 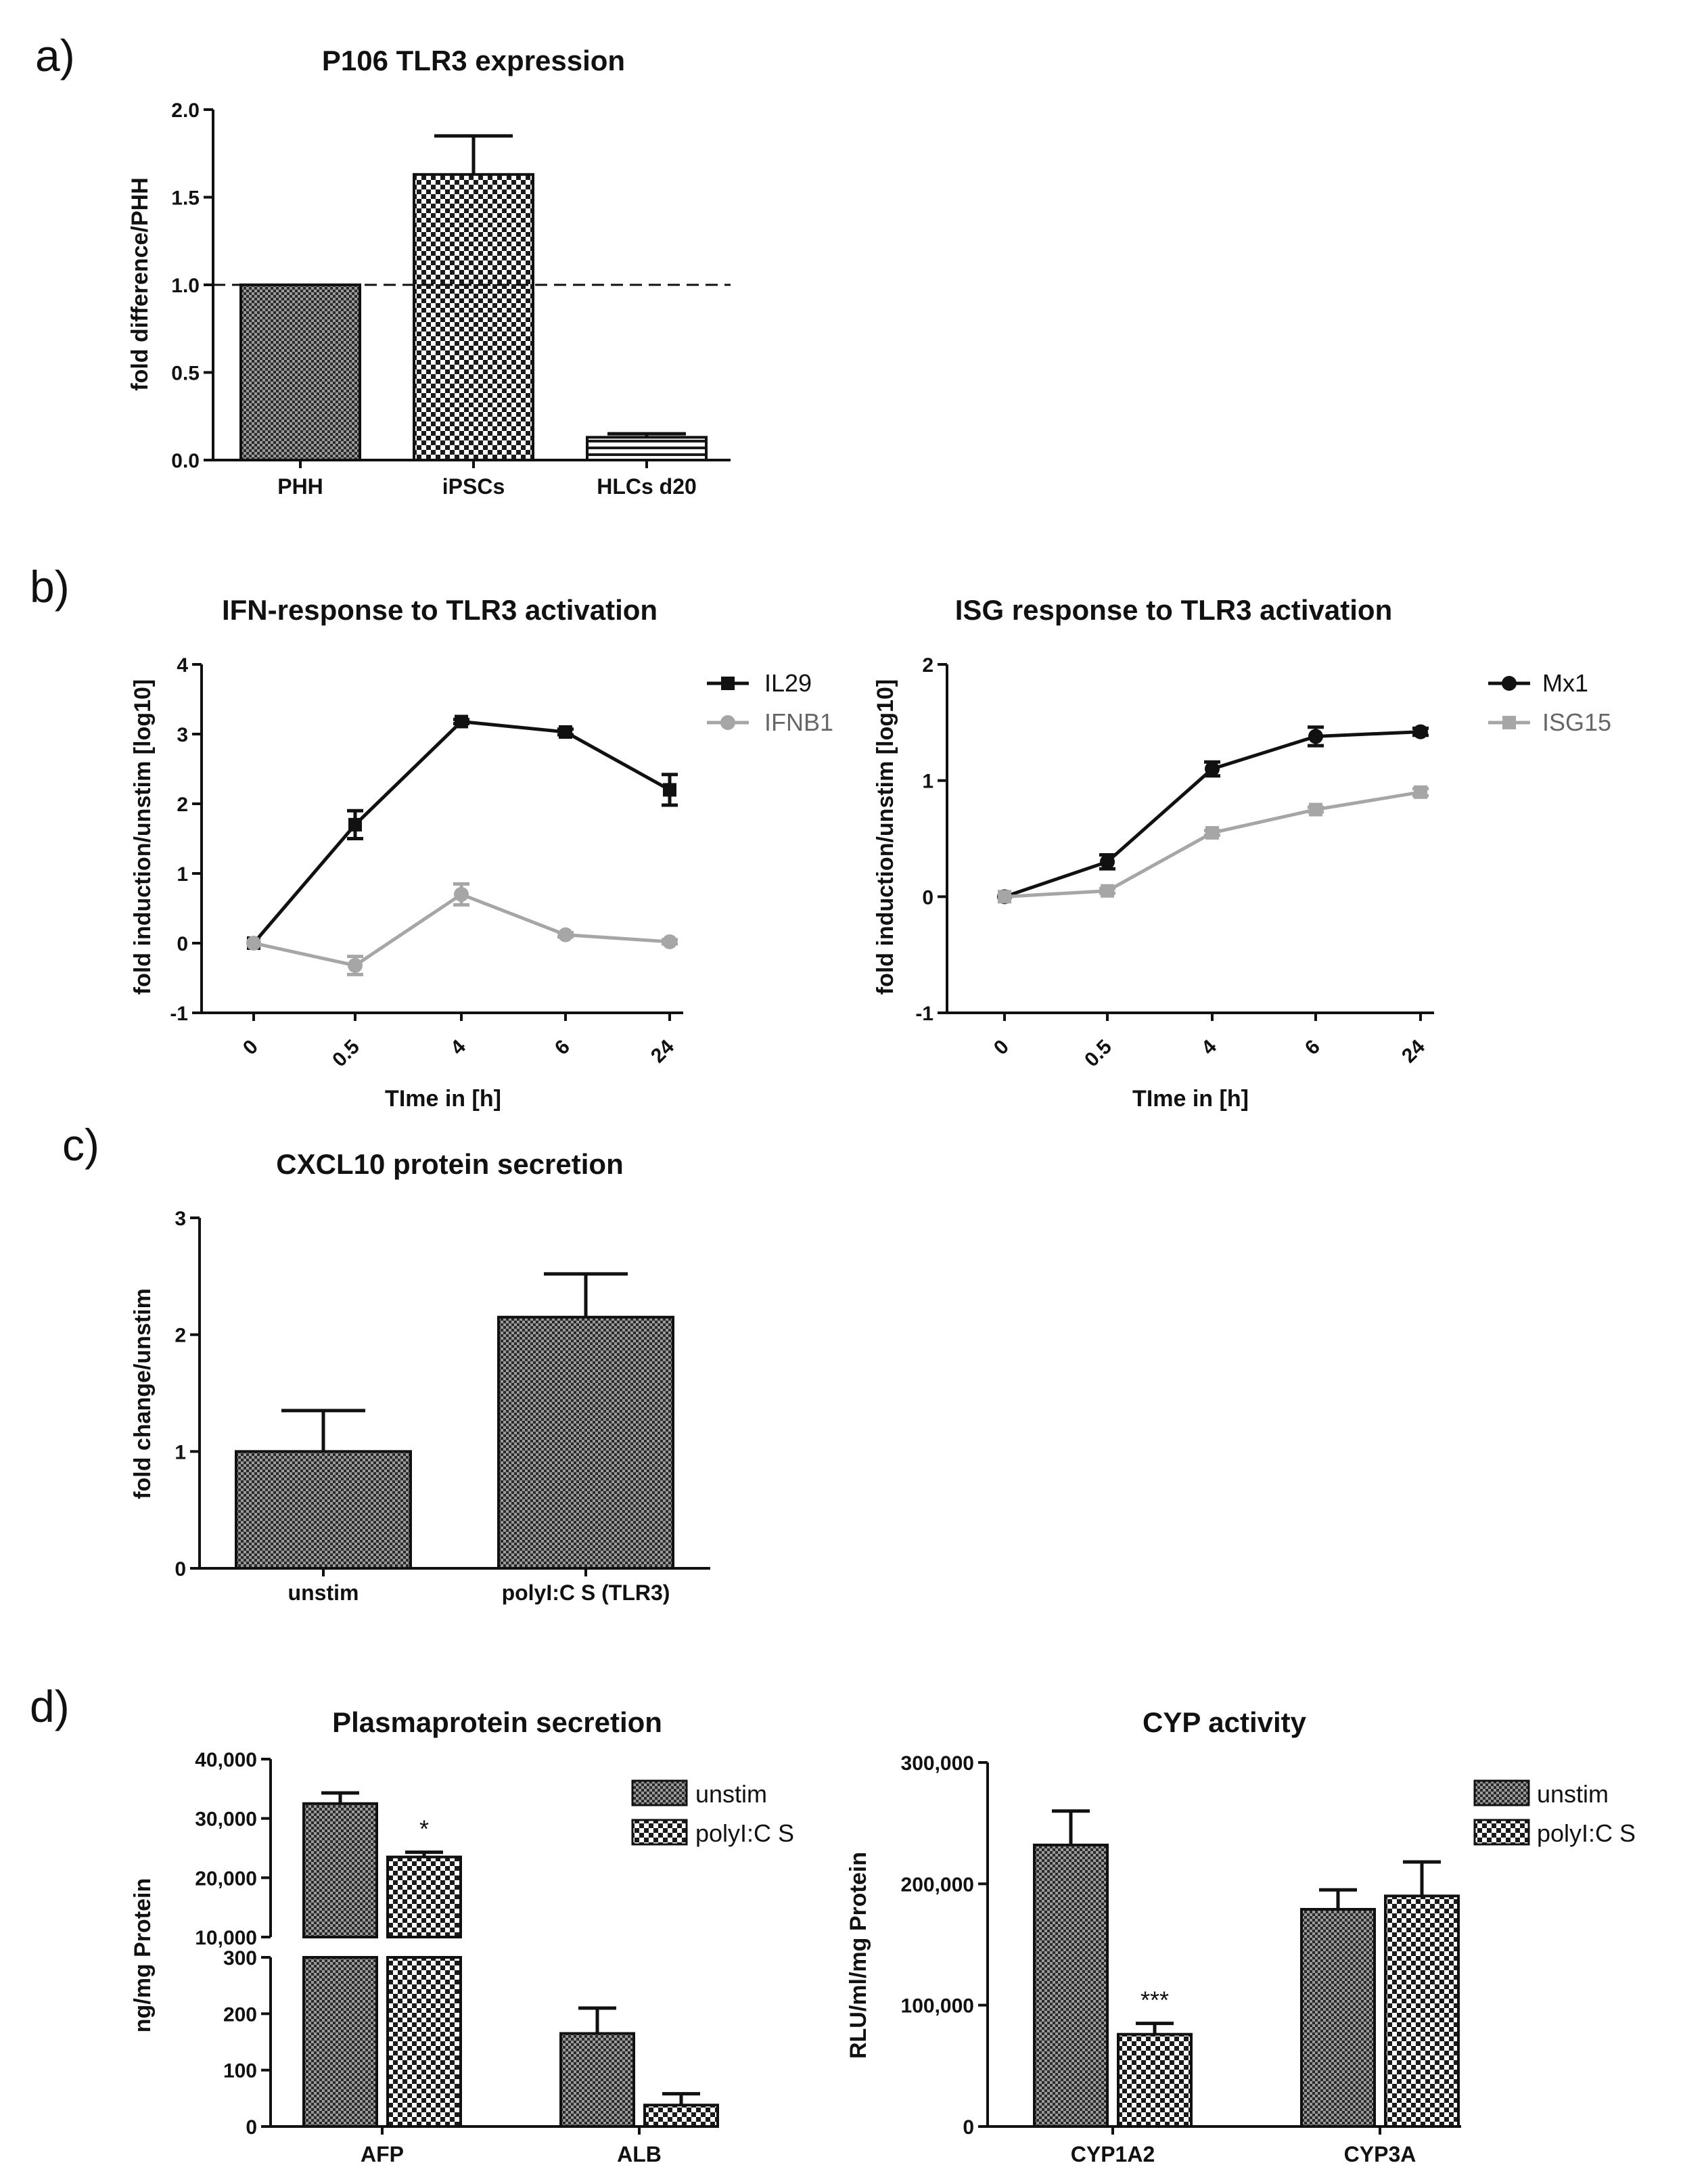 What do you see at coordinates (1113, 2154) in the screenshot?
I see `chart-d2-cat-0: CYP1A2` at bounding box center [1113, 2154].